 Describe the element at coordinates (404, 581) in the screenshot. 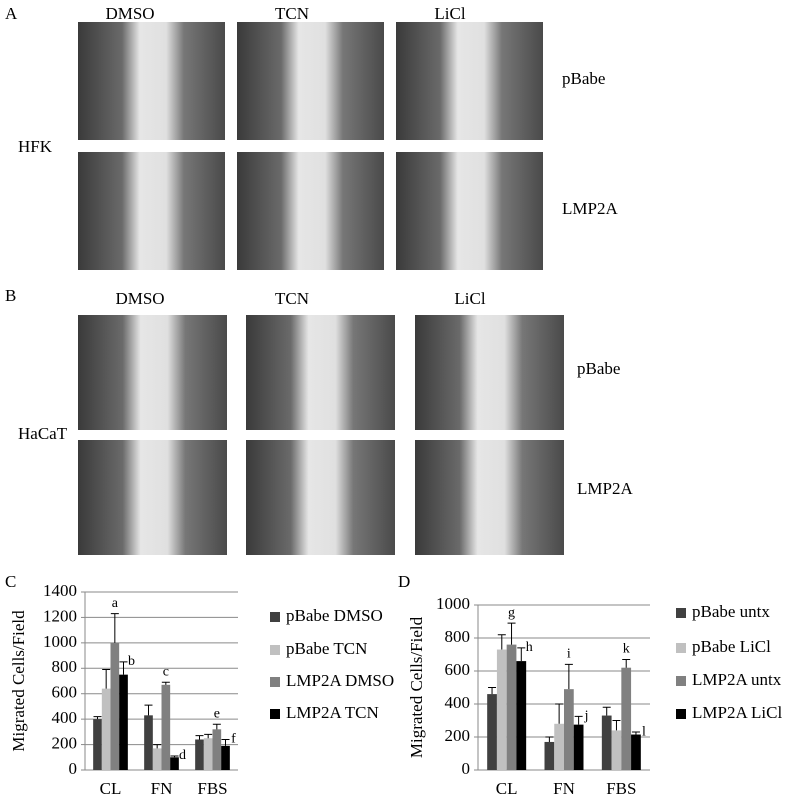

I see `panel-letter: D` at that location.